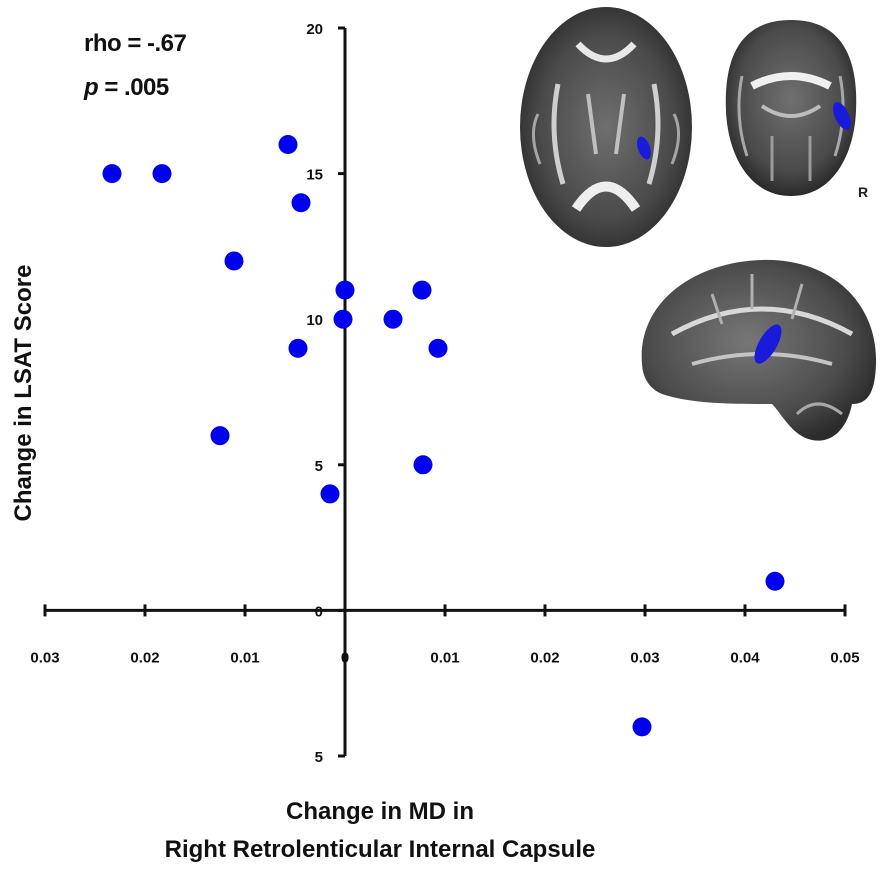  I want to click on y-tick-label: 0, so click(319, 611).